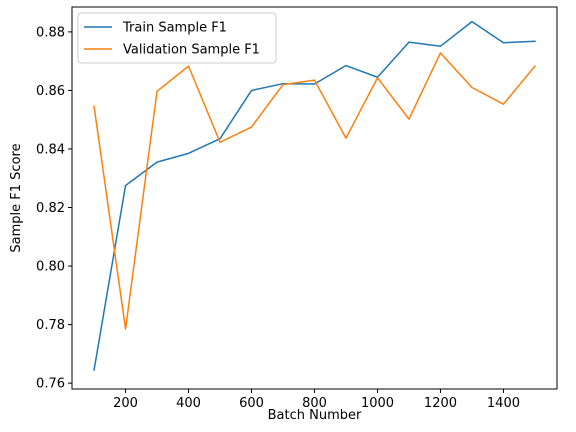  What do you see at coordinates (377, 403) in the screenshot?
I see `x-tick-label: 1000` at bounding box center [377, 403].